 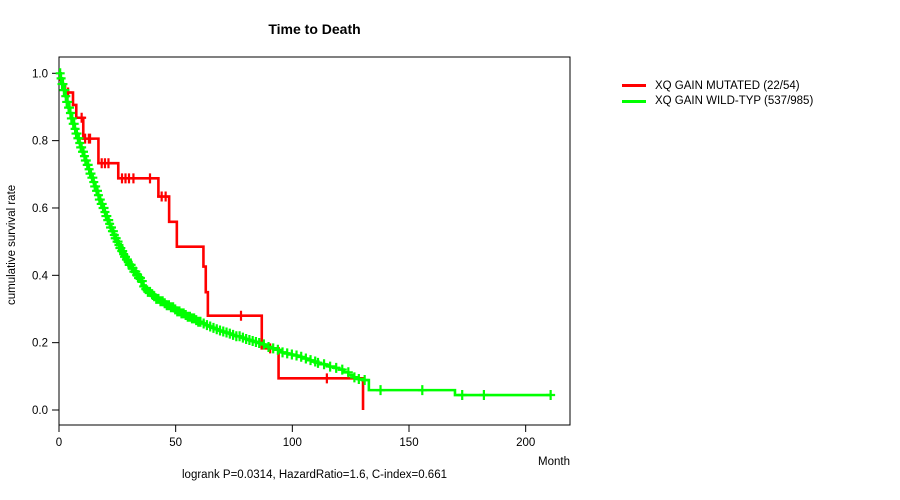 I want to click on legend-label: XQ GAIN WILD-TYP (537/985), so click(x=734, y=101).